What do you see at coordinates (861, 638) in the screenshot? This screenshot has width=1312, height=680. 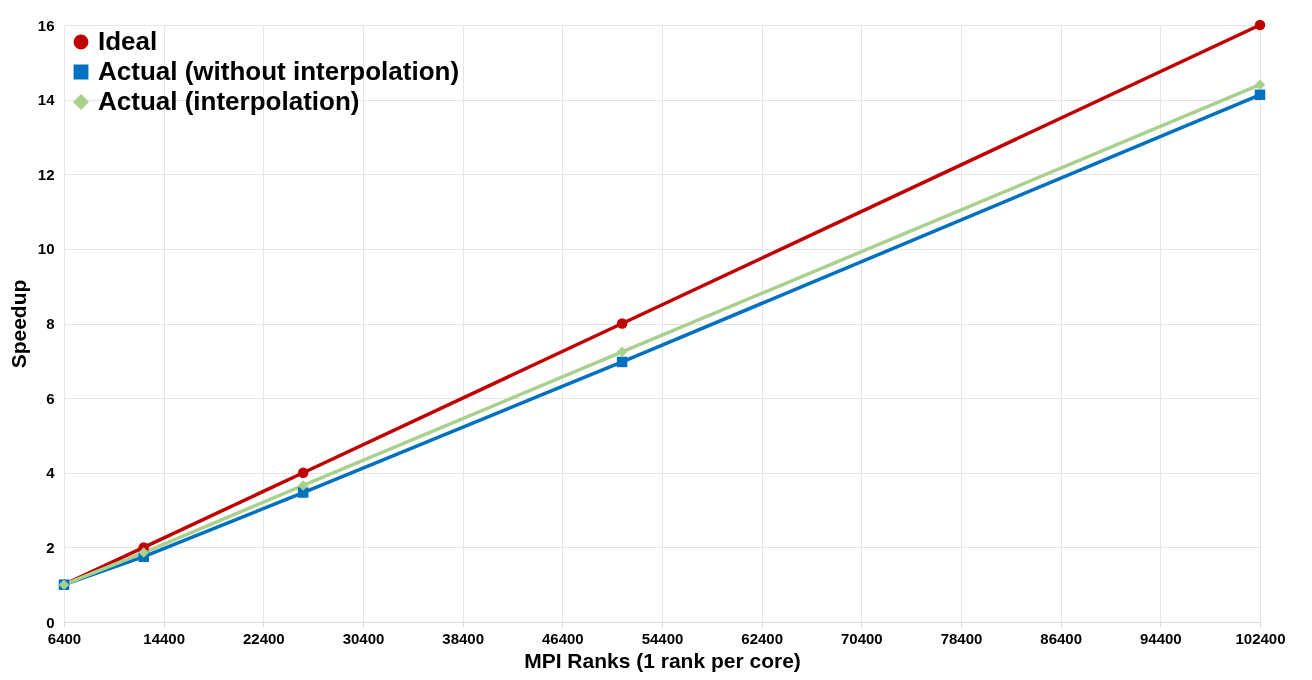 I see `x-tick-label: 70400` at bounding box center [861, 638].